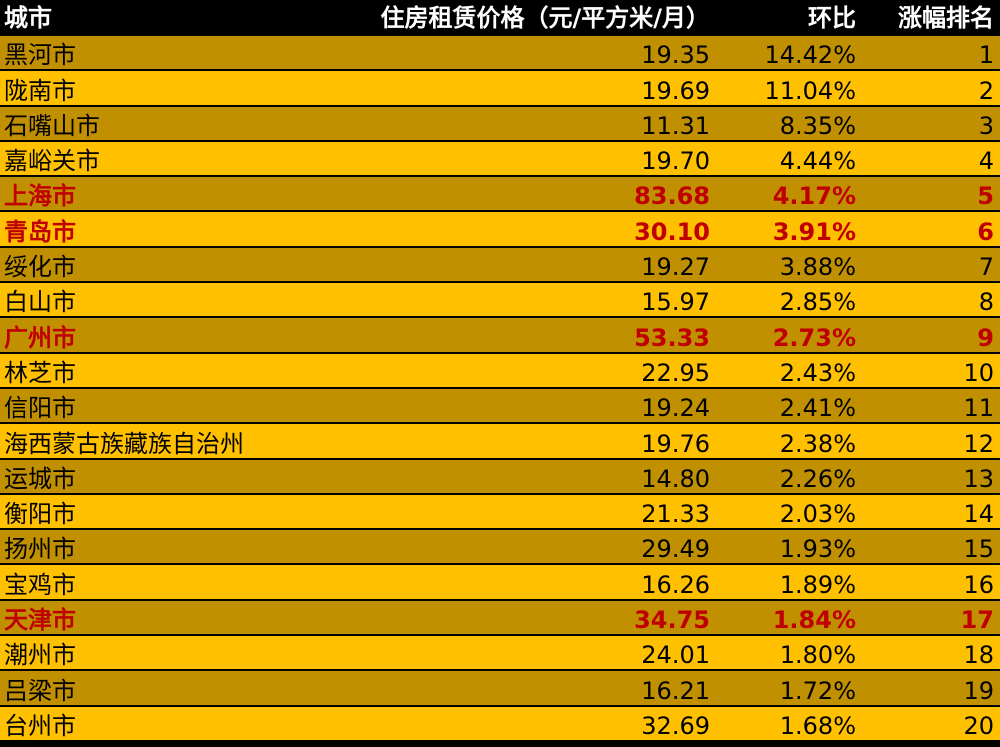 Image resolution: width=1000 pixels, height=747 pixels. What do you see at coordinates (40, 302) in the screenshot?
I see `row-city: 白山市` at bounding box center [40, 302].